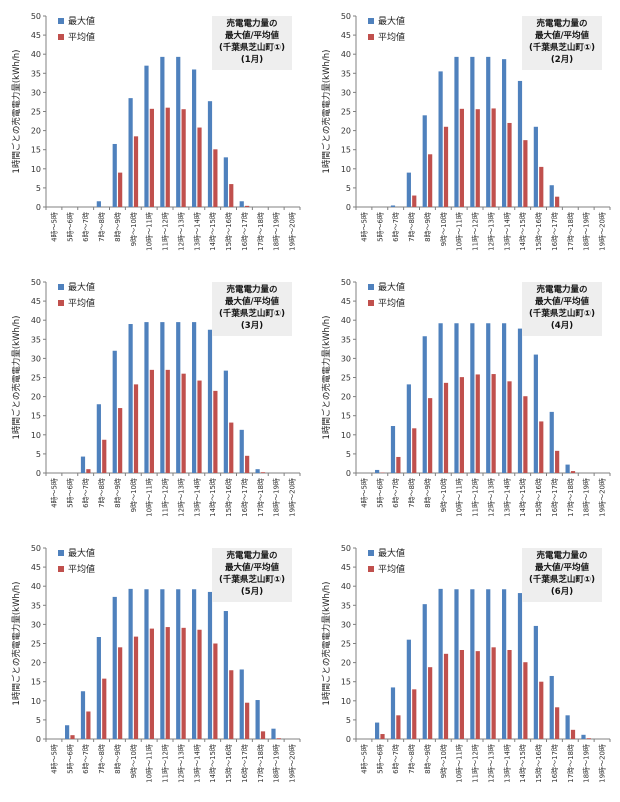 This screenshot has width=620, height=802. What do you see at coordinates (562, 60) in the screenshot?
I see `annotation-line: (2月)` at bounding box center [562, 60].